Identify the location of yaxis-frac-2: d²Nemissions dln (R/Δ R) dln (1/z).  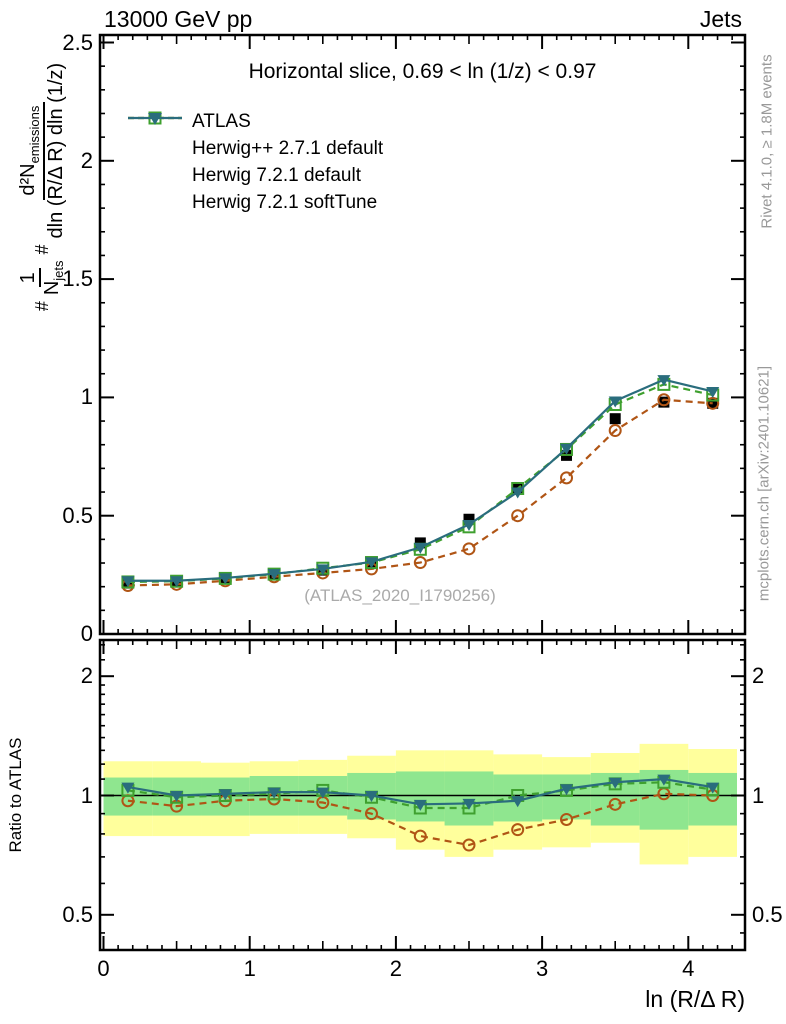
(42, 150).